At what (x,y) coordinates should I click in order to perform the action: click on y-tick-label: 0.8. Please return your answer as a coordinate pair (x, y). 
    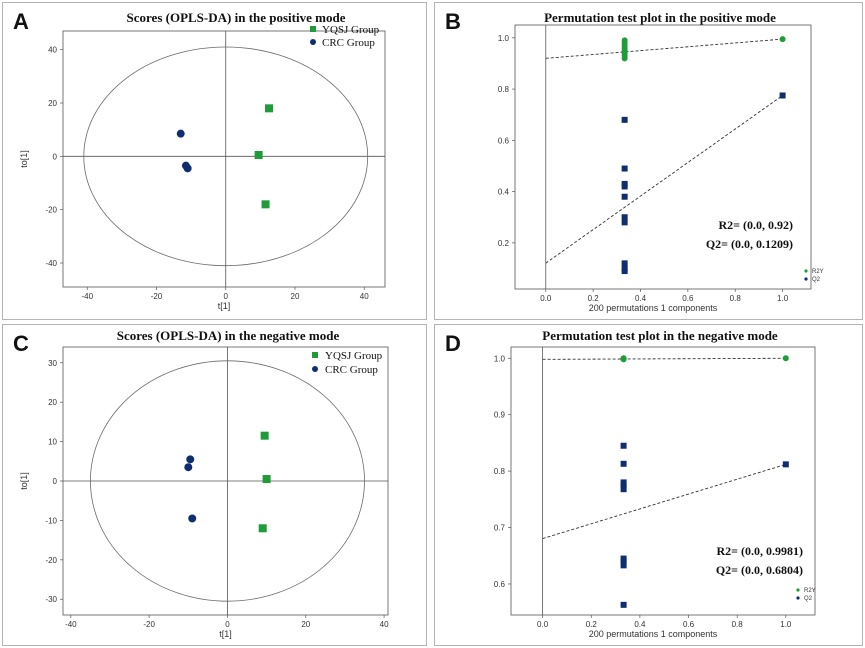
    Looking at the image, I should click on (500, 471).